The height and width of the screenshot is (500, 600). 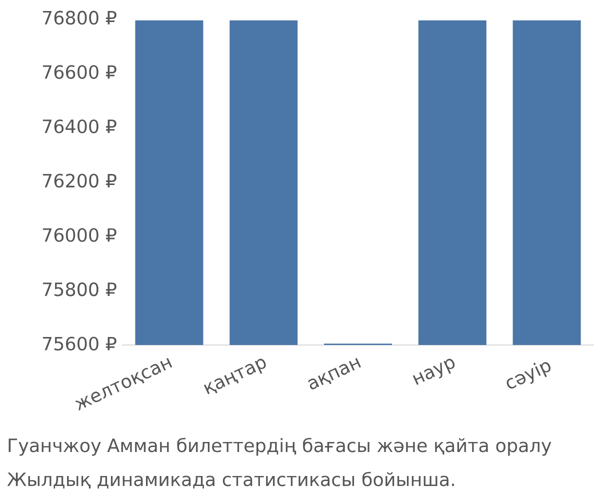 I want to click on text: Гуанчжоу Амман билеттердің бағасы және қайта оралу, so click(x=280, y=447).